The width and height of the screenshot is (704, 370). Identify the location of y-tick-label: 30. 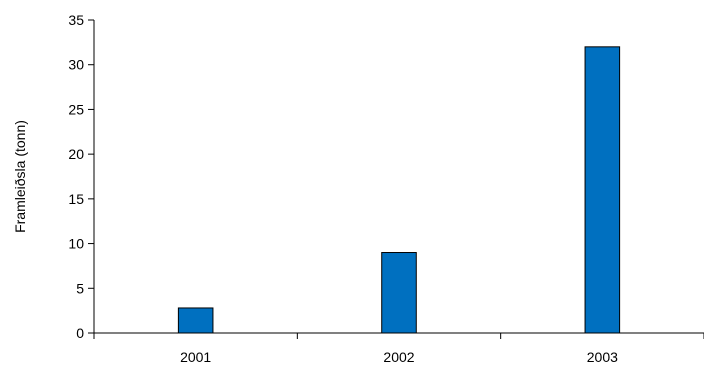
(76, 65).